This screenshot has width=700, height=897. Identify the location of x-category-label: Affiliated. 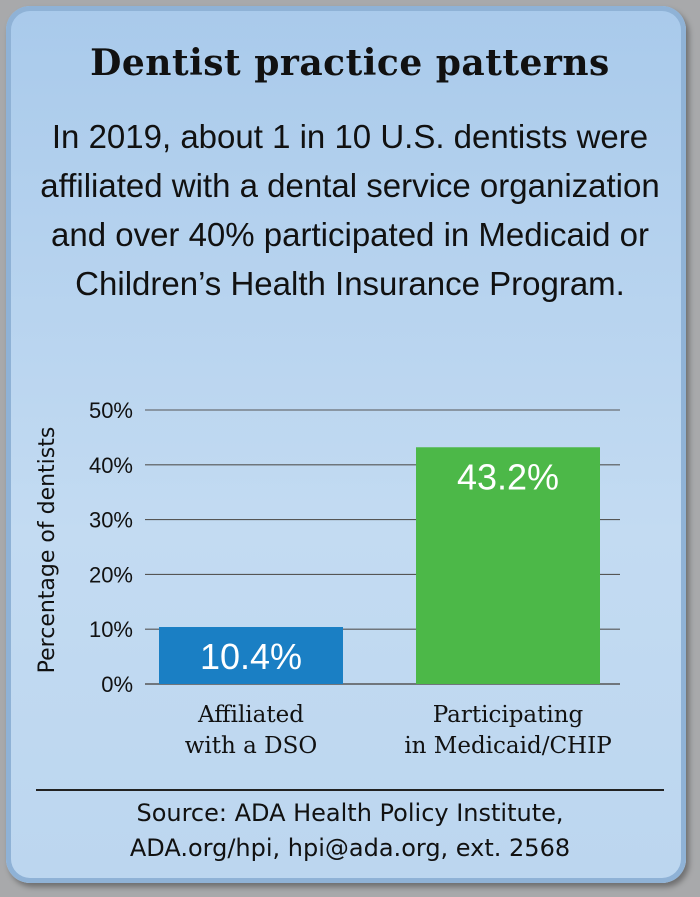
(250, 715).